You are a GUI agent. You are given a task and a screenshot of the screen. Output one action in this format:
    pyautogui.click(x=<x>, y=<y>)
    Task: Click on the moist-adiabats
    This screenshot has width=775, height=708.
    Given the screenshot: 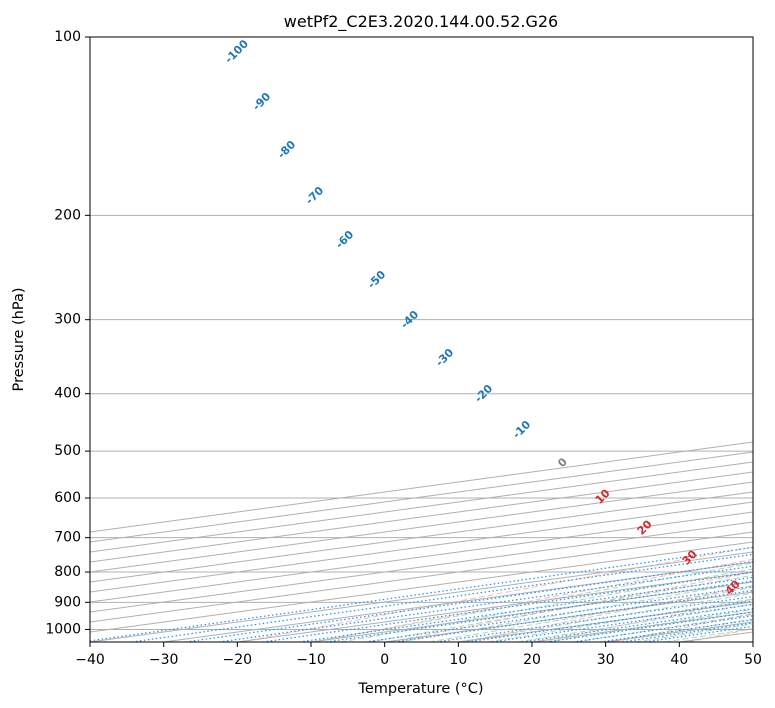 What is the action you would take?
    pyautogui.click(x=531, y=602)
    